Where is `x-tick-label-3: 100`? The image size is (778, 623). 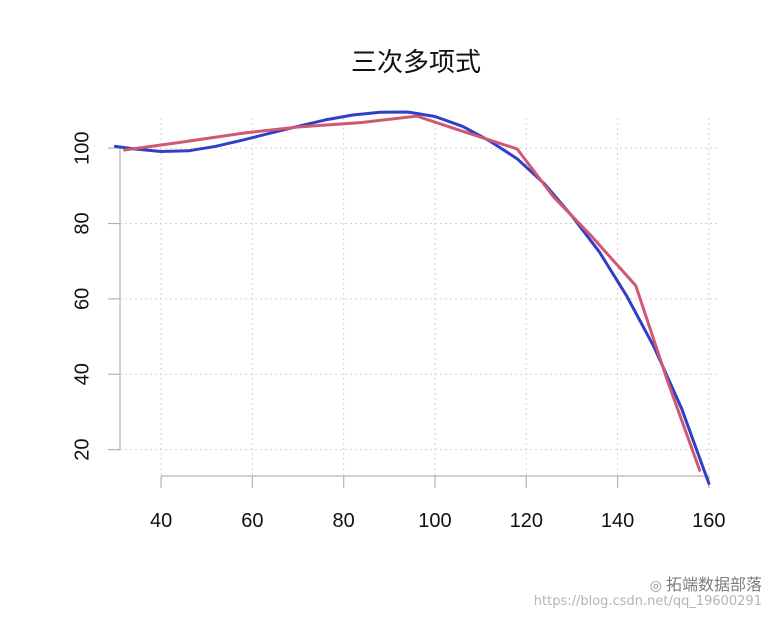 x-tick-label-3: 100 is located at coordinates (434, 521).